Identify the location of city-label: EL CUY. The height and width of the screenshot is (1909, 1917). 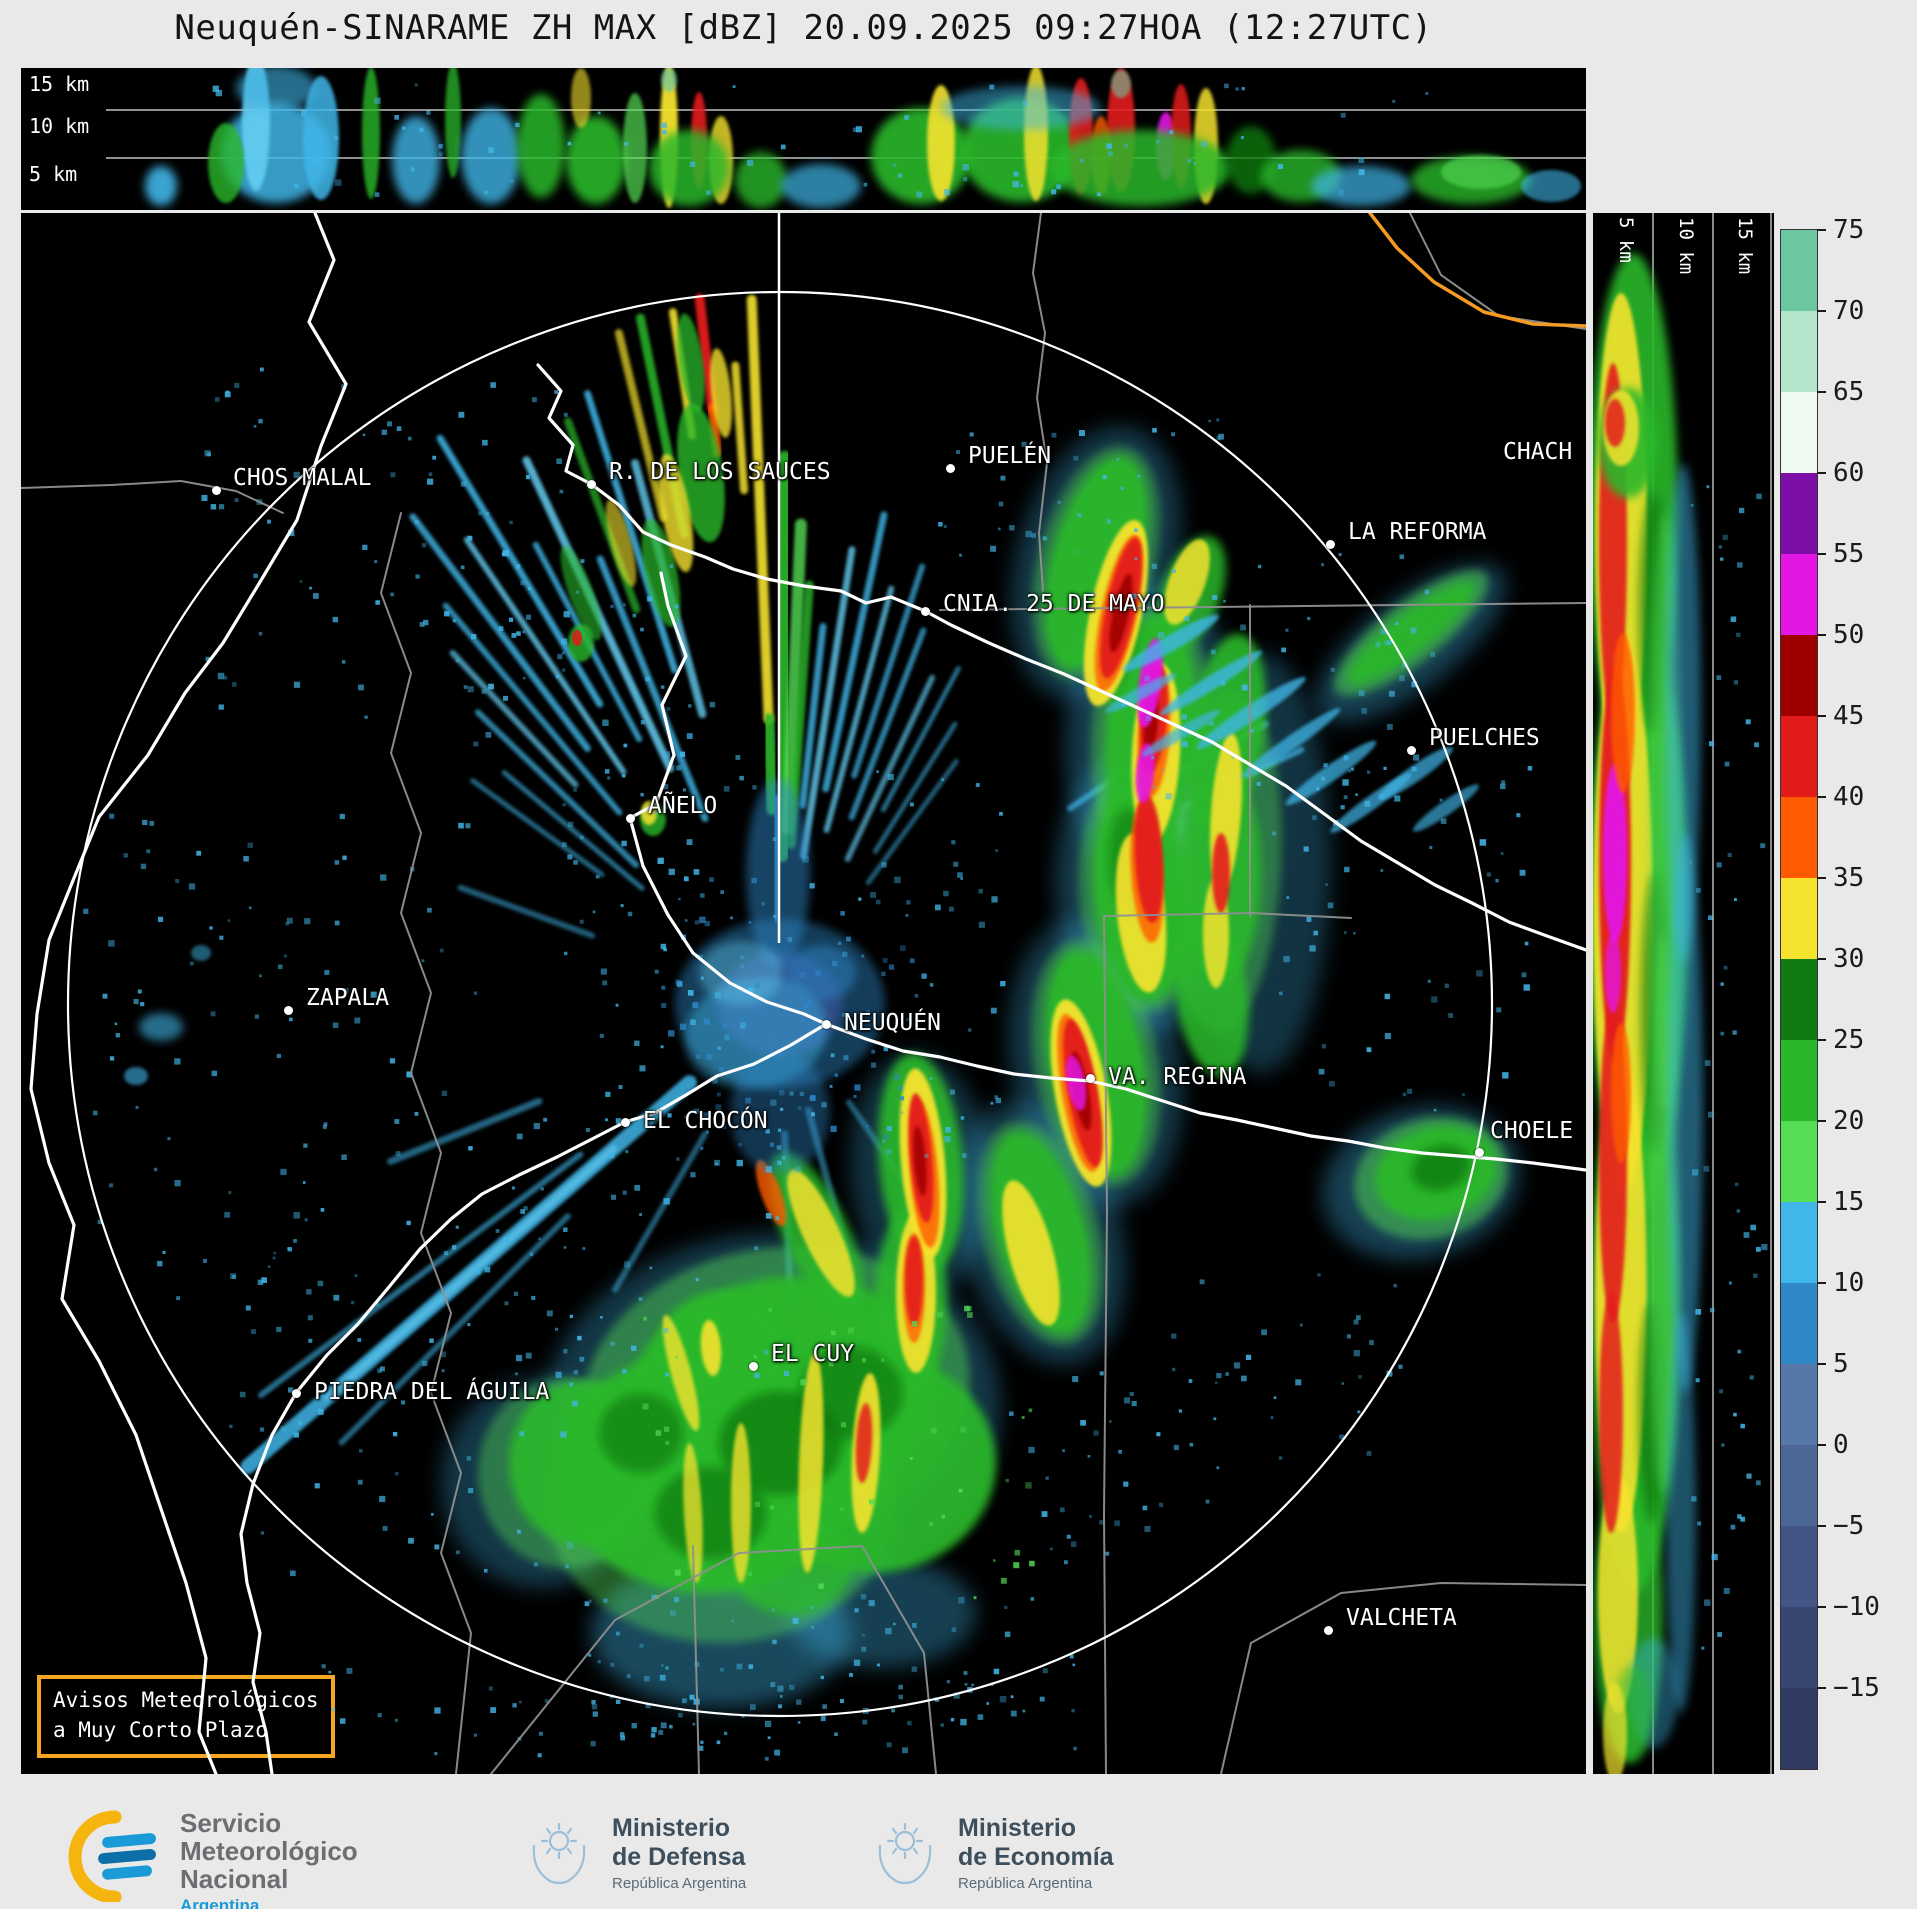
(813, 1354).